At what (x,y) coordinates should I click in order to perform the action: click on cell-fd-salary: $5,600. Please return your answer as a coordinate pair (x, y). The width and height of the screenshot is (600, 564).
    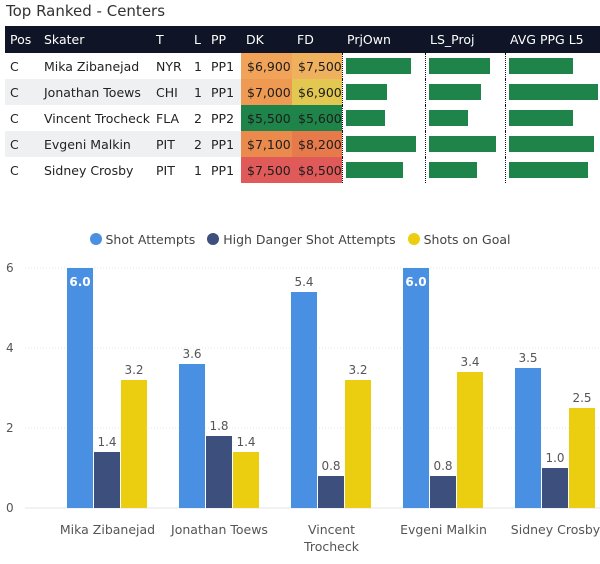
    Looking at the image, I should click on (317, 118).